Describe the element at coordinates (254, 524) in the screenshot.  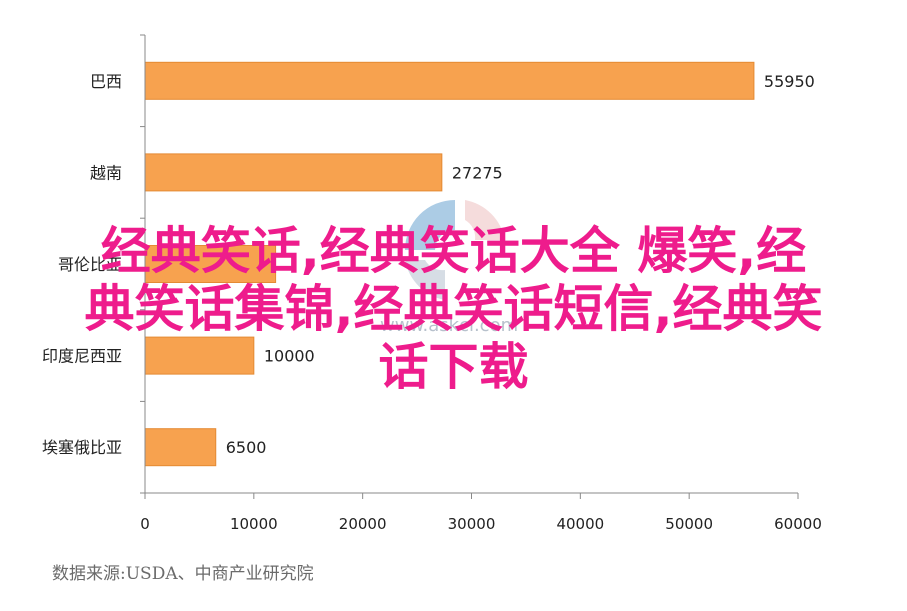
I see `x-tick-label: 10000` at that location.